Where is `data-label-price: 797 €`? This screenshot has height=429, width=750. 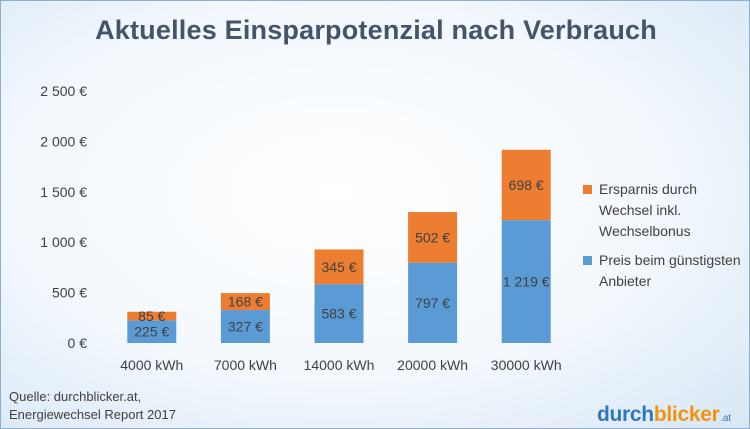
data-label-price: 797 € is located at coordinates (432, 303).